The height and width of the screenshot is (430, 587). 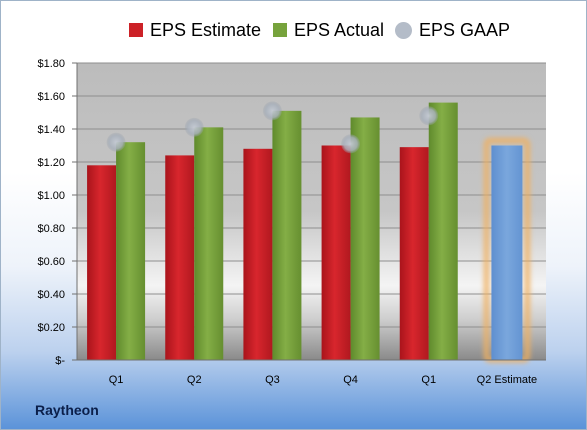 What do you see at coordinates (60, 361) in the screenshot?
I see `y-tick-label: $-` at bounding box center [60, 361].